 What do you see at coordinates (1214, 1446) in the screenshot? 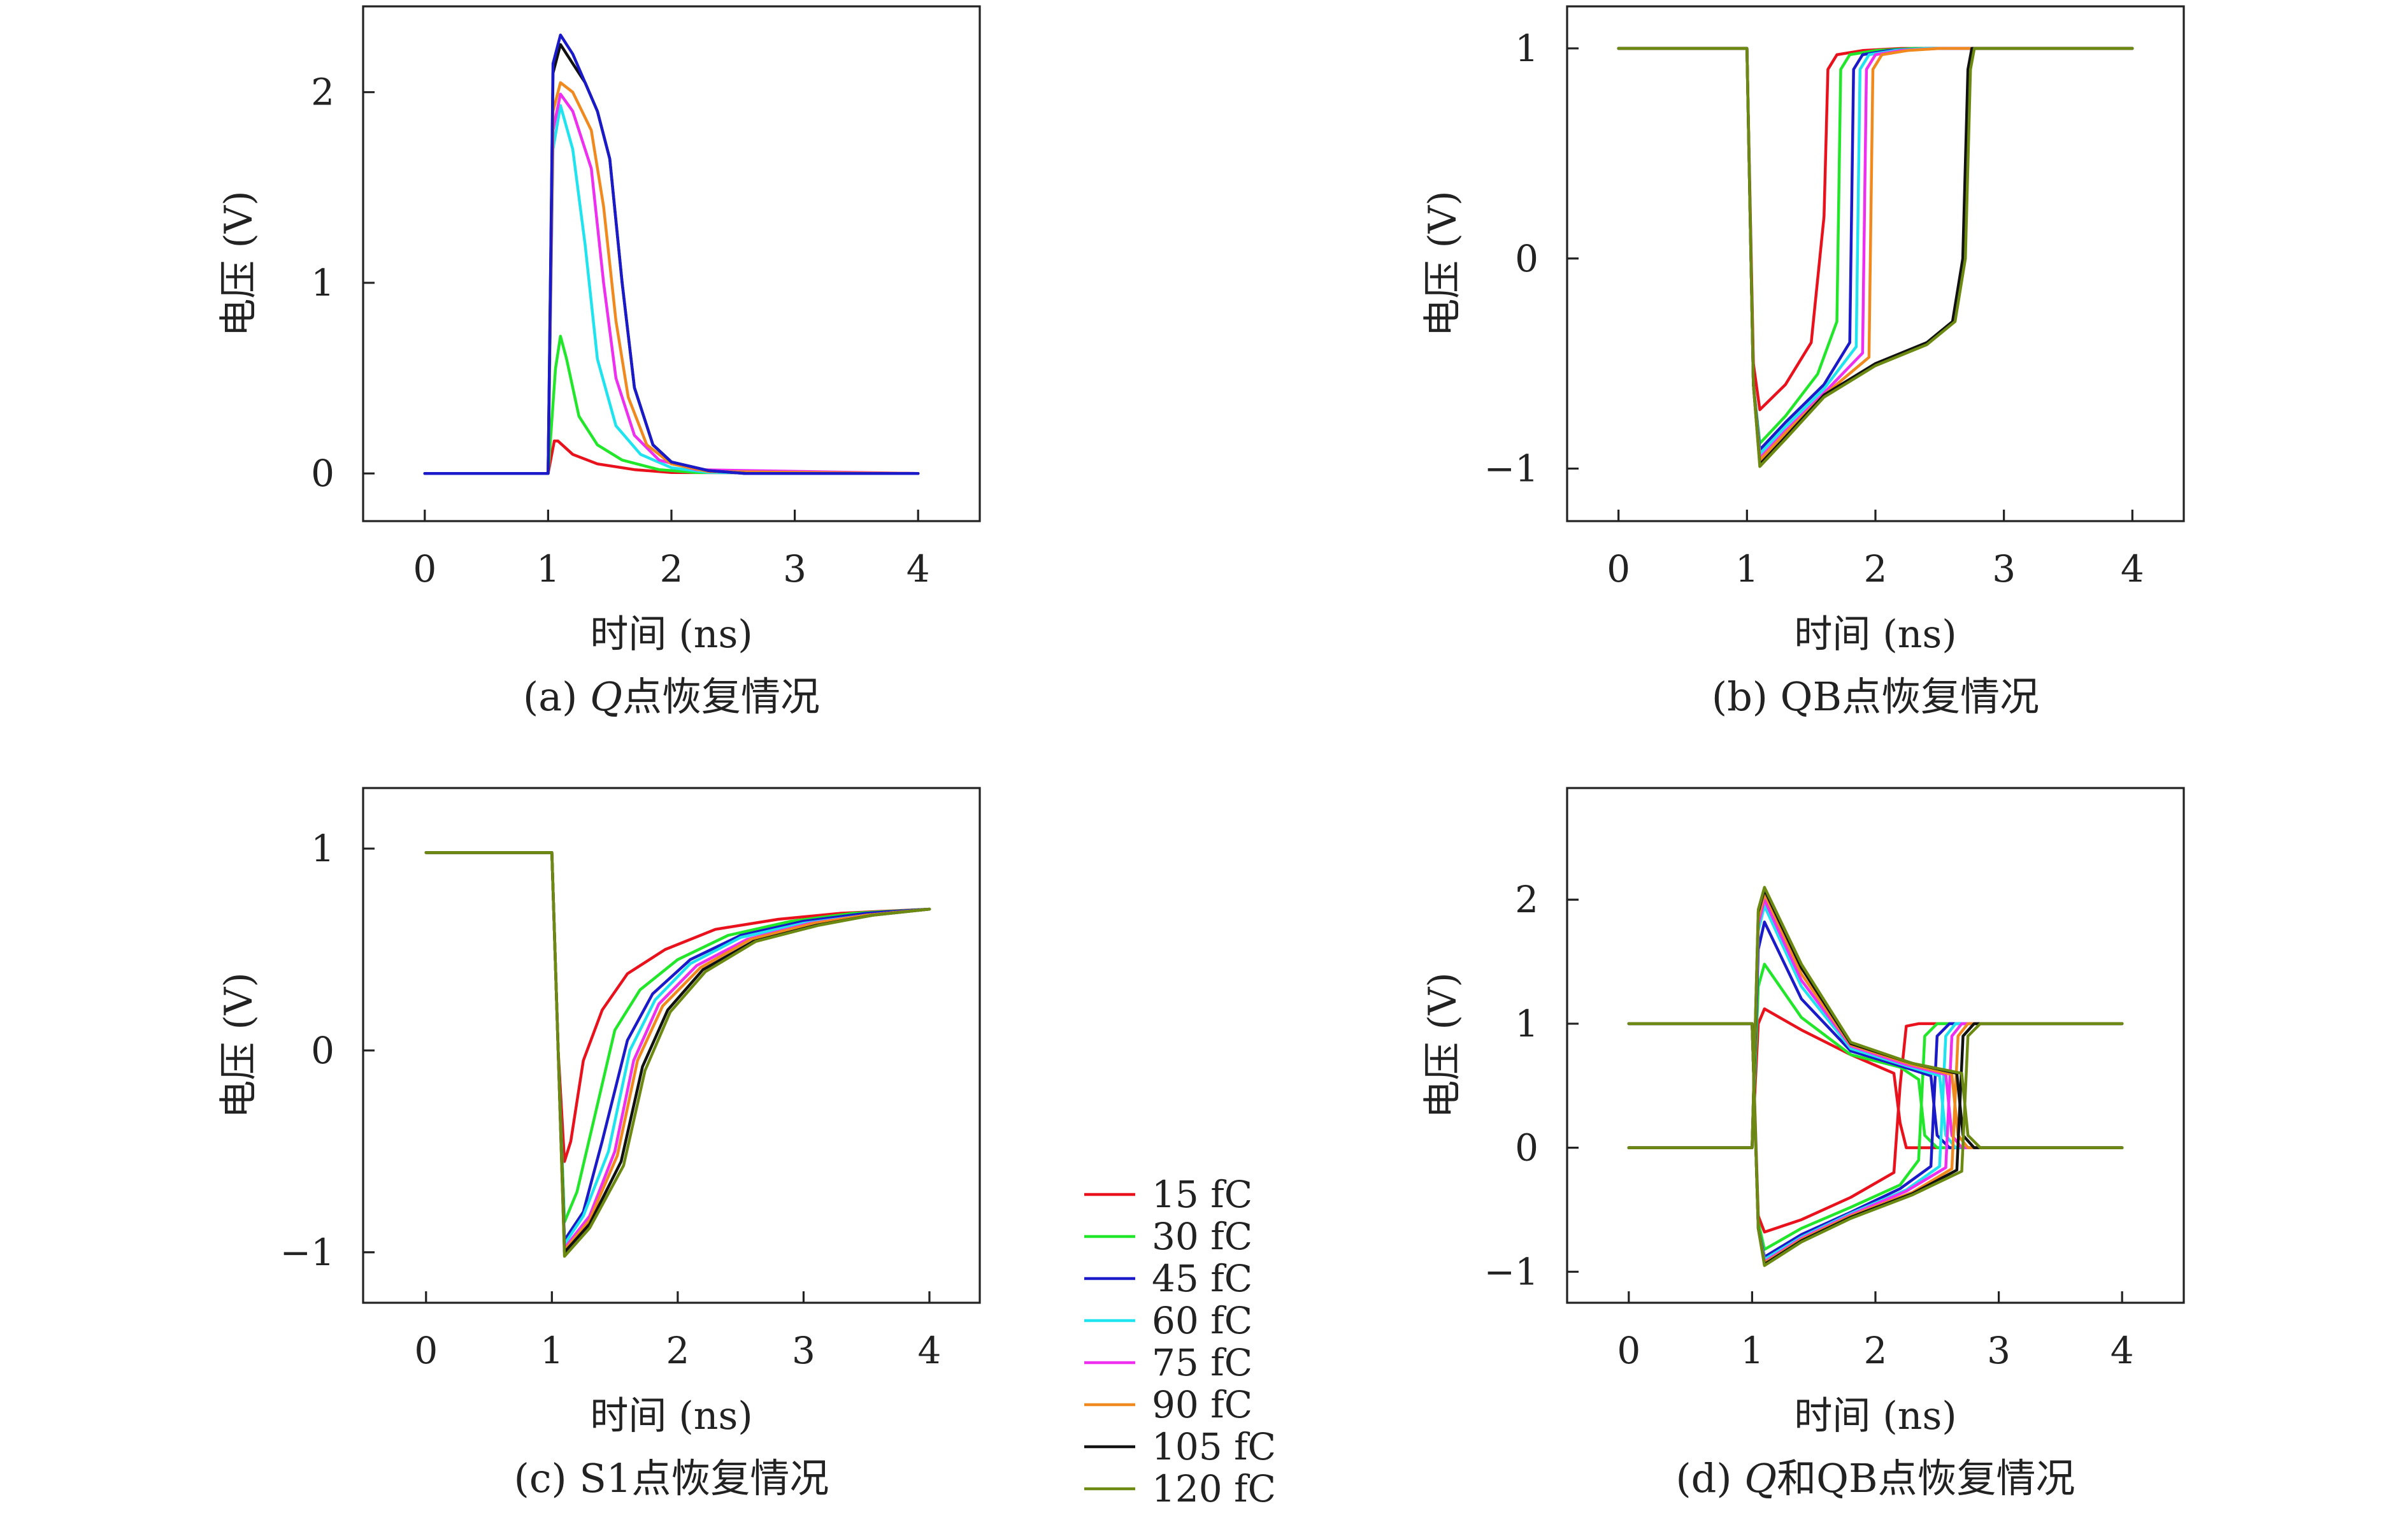
I see `legend-label: 105 fC` at bounding box center [1214, 1446].